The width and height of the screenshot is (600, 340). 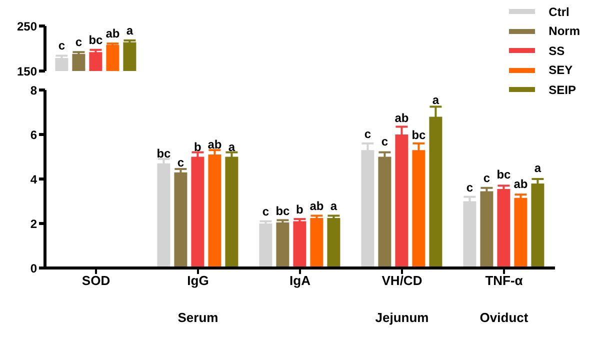 I want to click on y-tick-label: 150, so click(x=27, y=71).